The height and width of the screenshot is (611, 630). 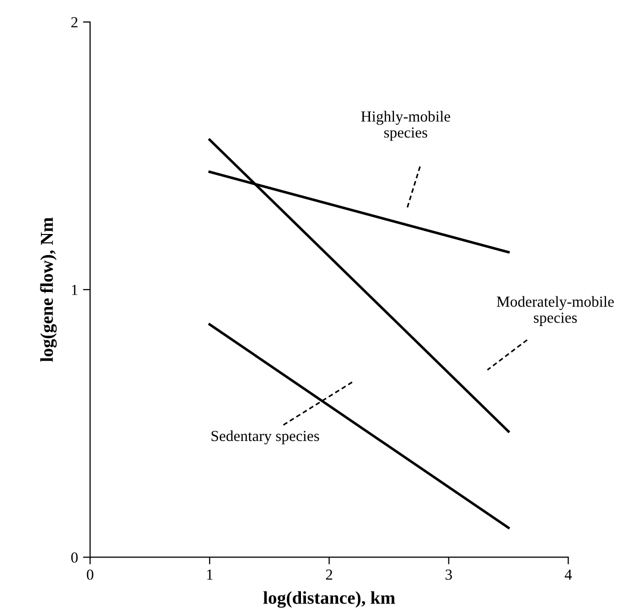 I want to click on y-tick-label: 1, so click(x=75, y=289).